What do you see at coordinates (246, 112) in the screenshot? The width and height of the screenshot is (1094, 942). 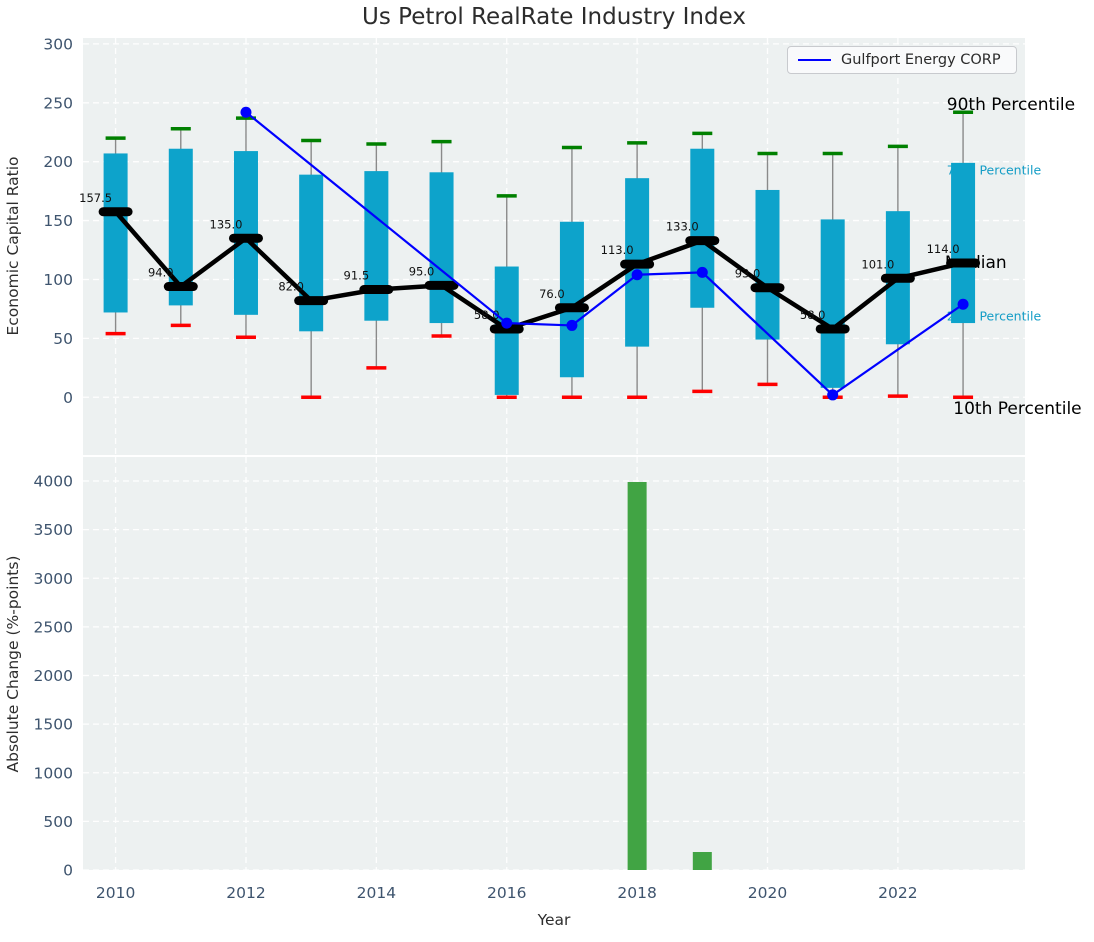 I see `series-point-2012` at bounding box center [246, 112].